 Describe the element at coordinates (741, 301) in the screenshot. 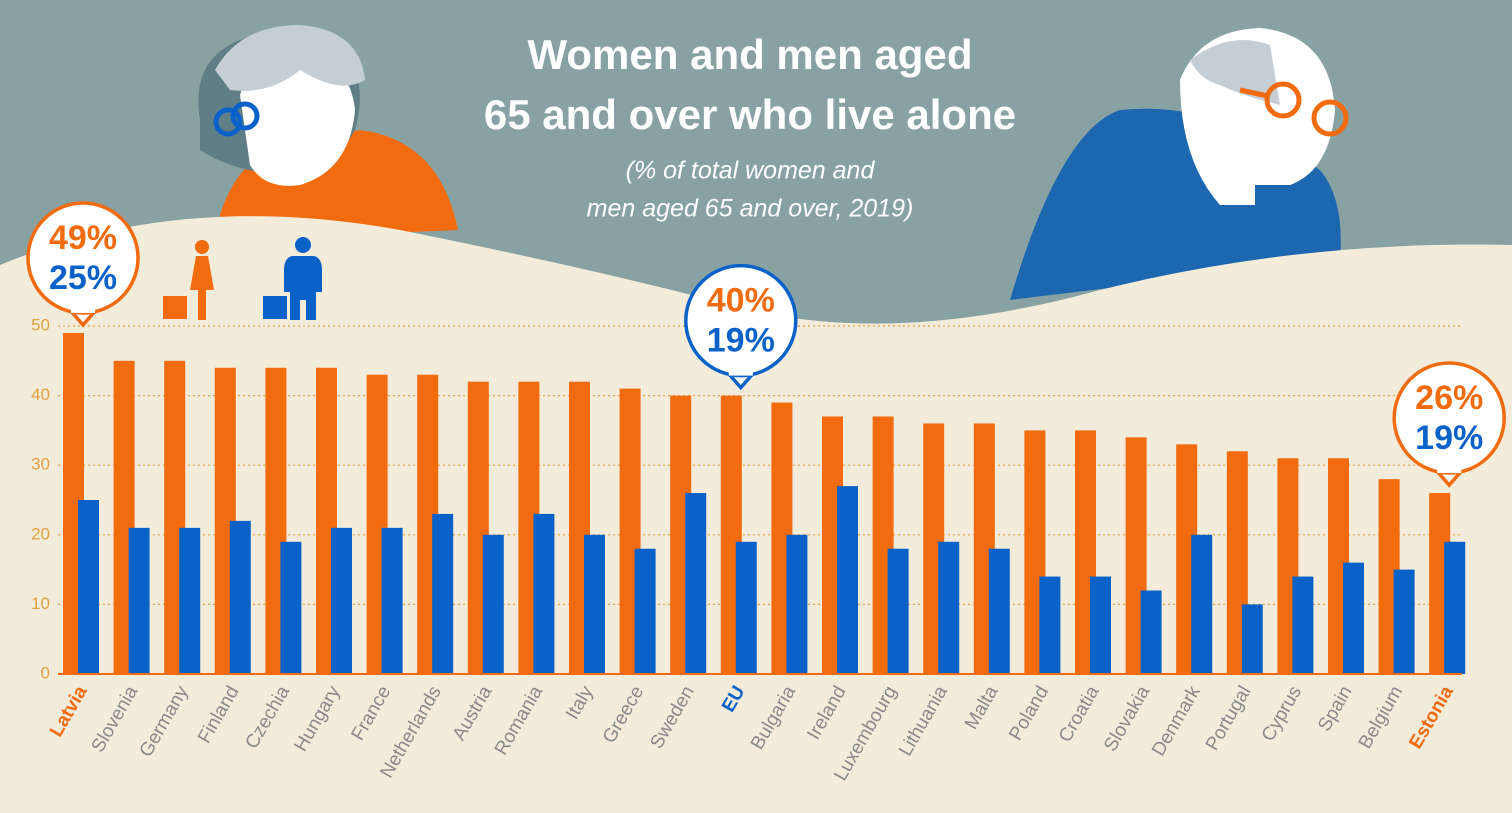

I see `value-label: 40%` at that location.